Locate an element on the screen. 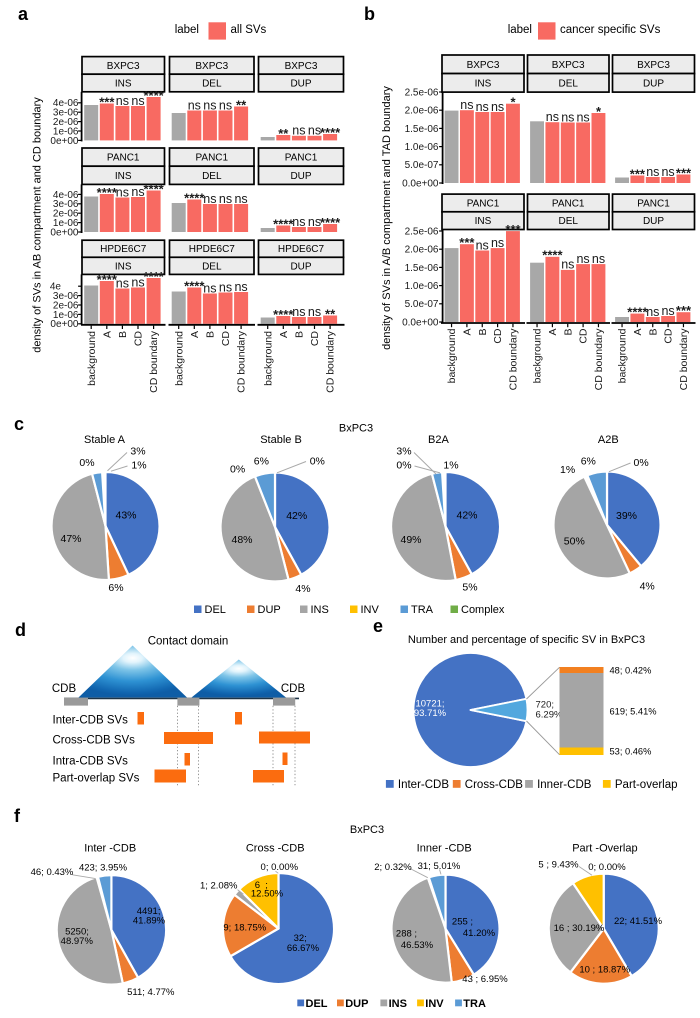 Image resolution: width=700 pixels, height=1018 pixels. svg-text: 32; is located at coordinates (300, 938).